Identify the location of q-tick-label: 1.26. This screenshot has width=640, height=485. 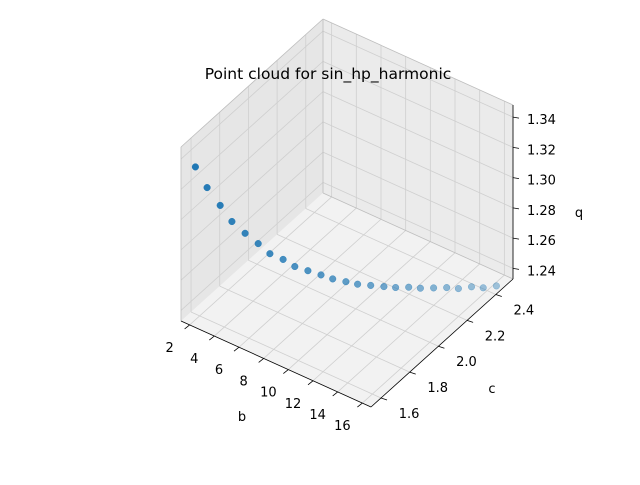
(541, 241).